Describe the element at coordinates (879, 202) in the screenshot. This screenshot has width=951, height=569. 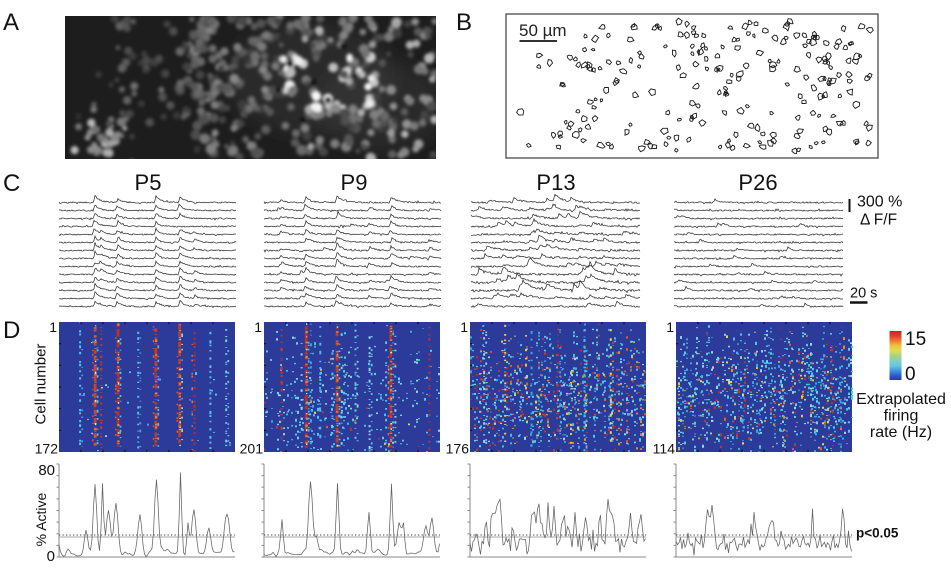
I see `svg-text: 300 %` at that location.